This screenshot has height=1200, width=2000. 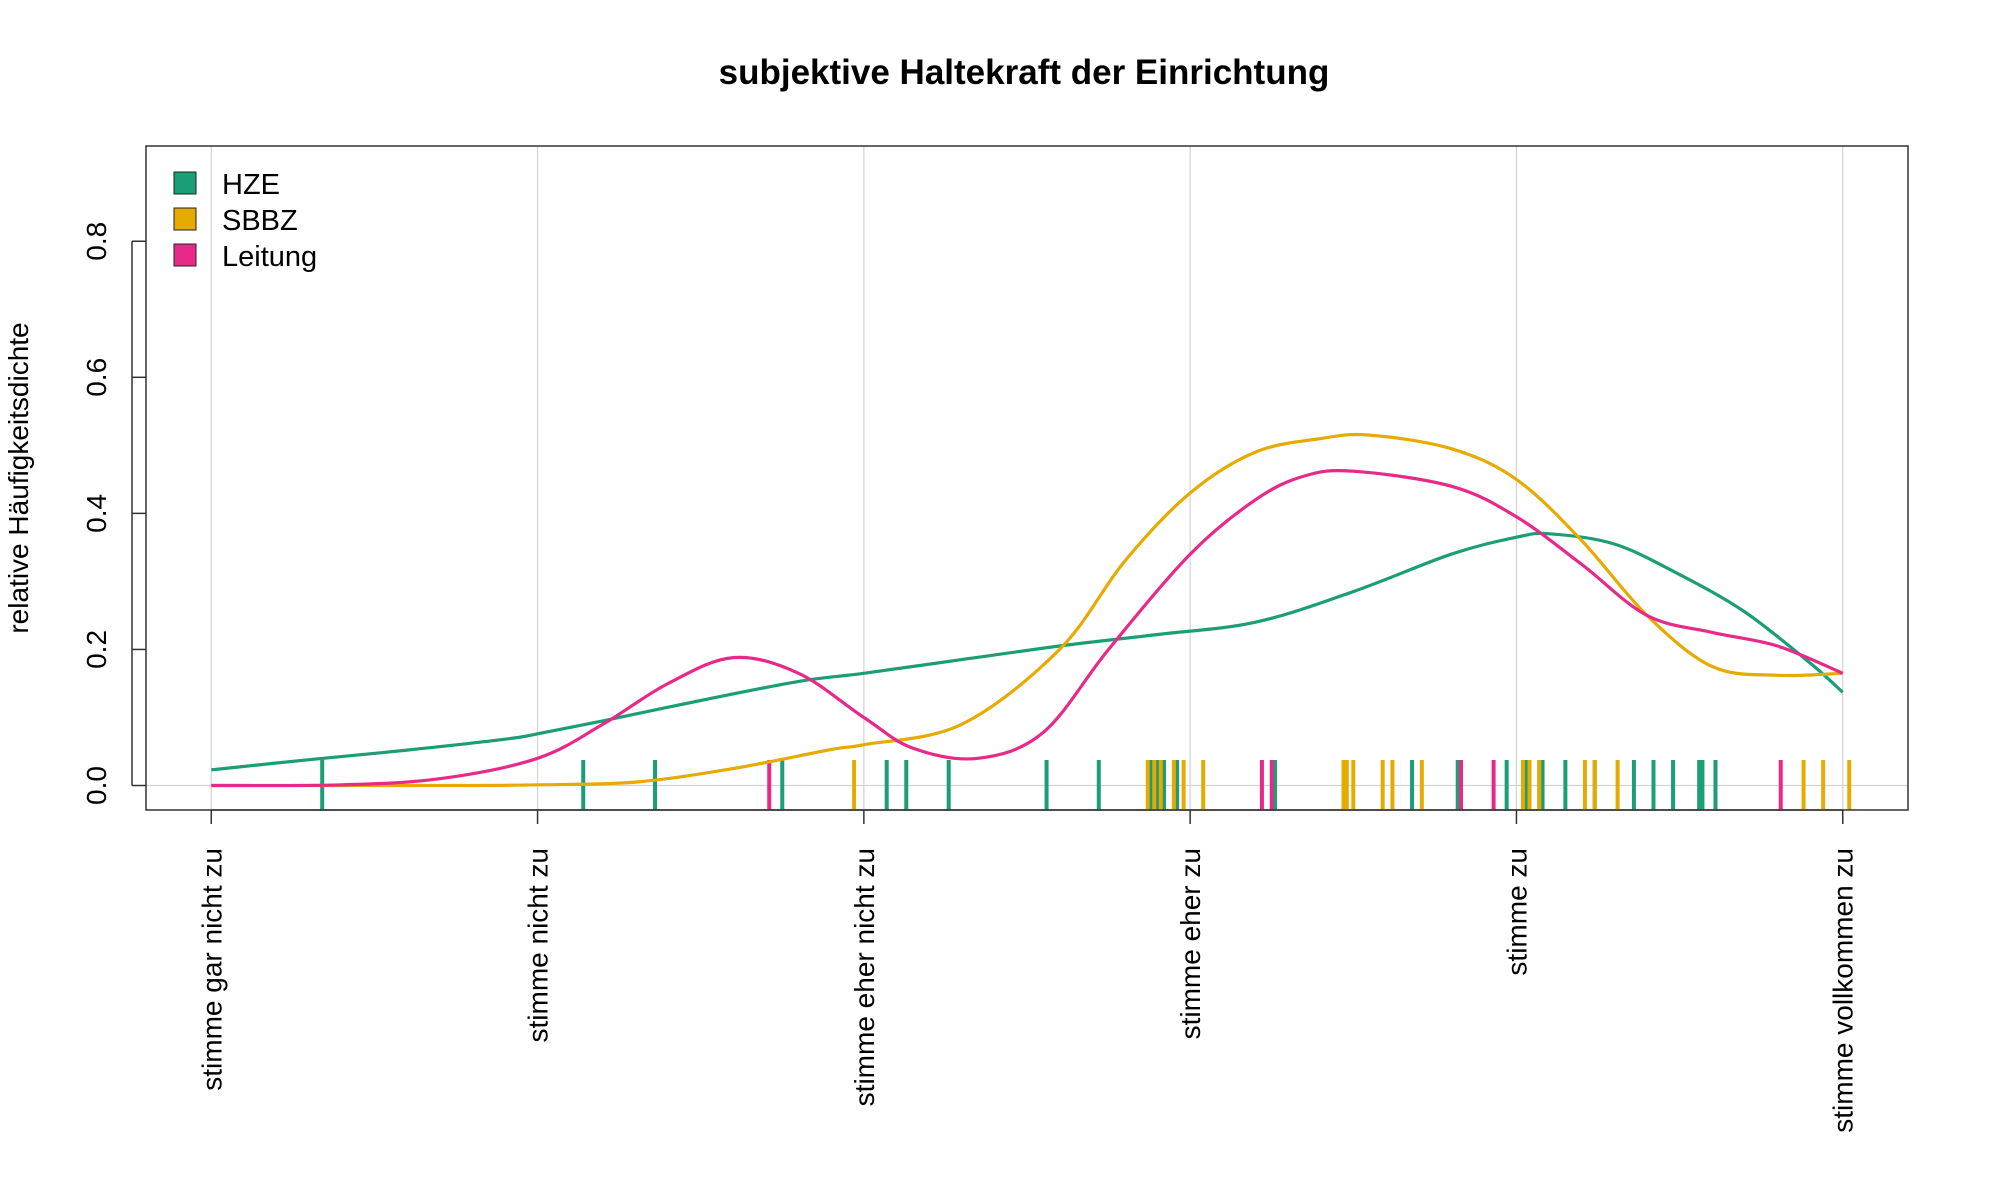 I want to click on x-tick-label: stimme vollkommen zu, so click(x=1843, y=990).